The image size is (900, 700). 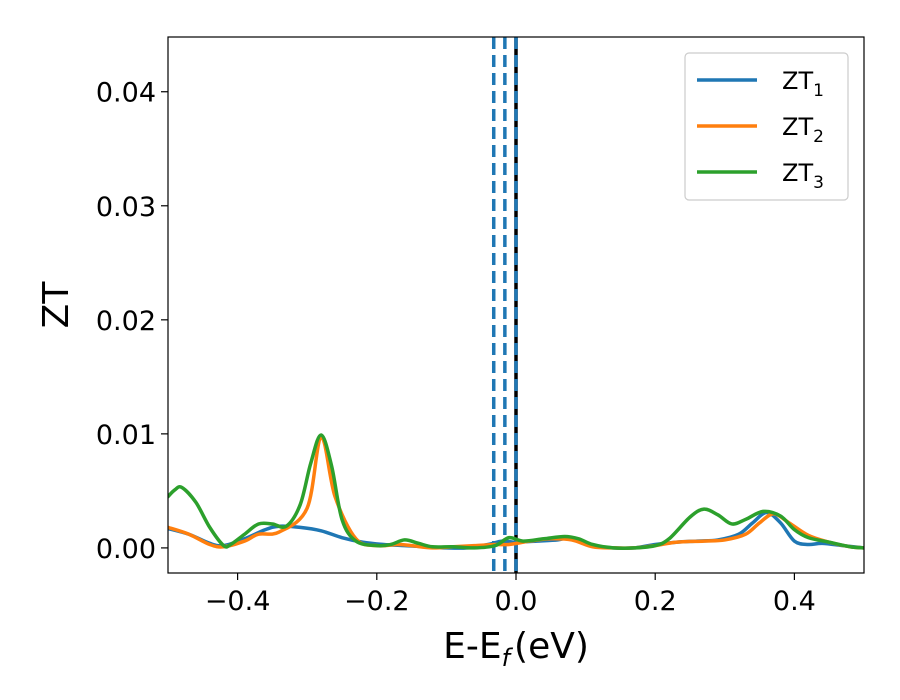 I want to click on legend: ZT1 ZT2 ZT3, so click(x=766, y=126).